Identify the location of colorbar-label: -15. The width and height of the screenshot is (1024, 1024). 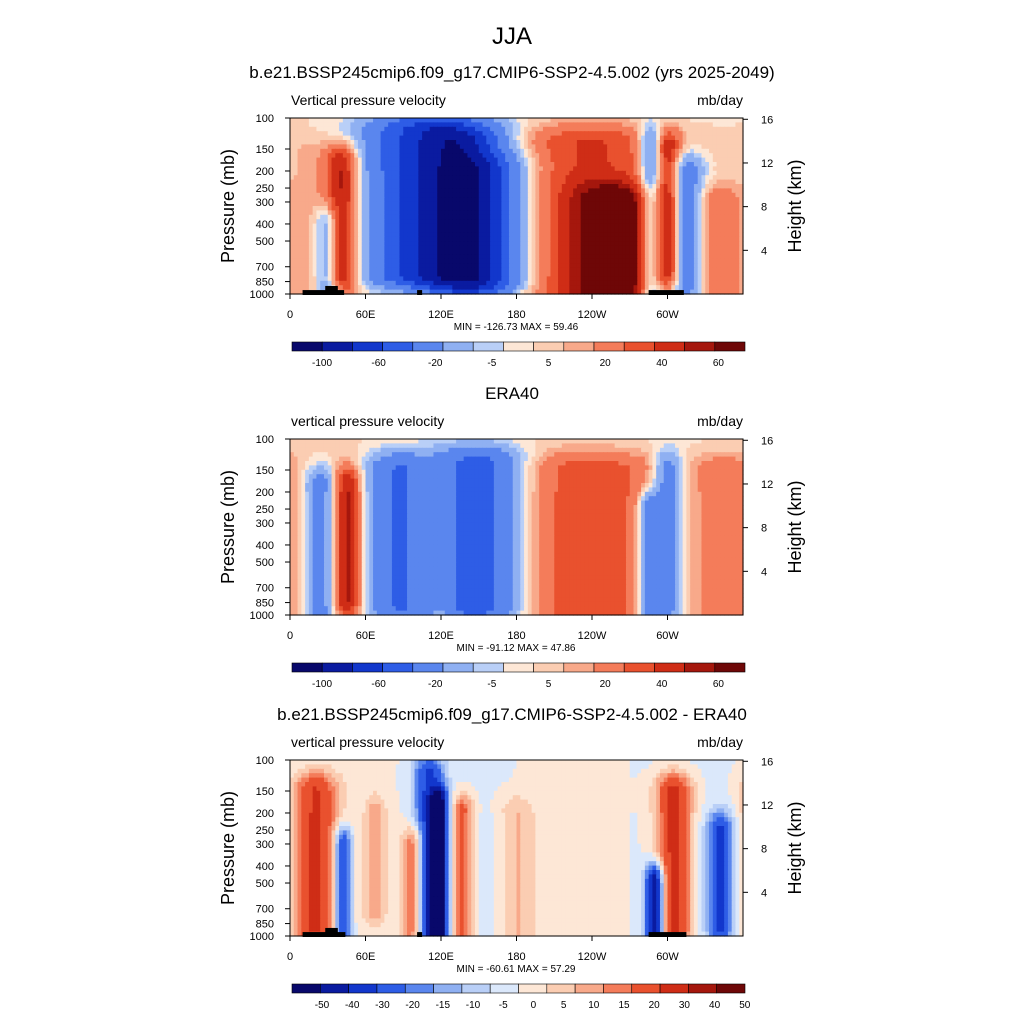
(443, 1005).